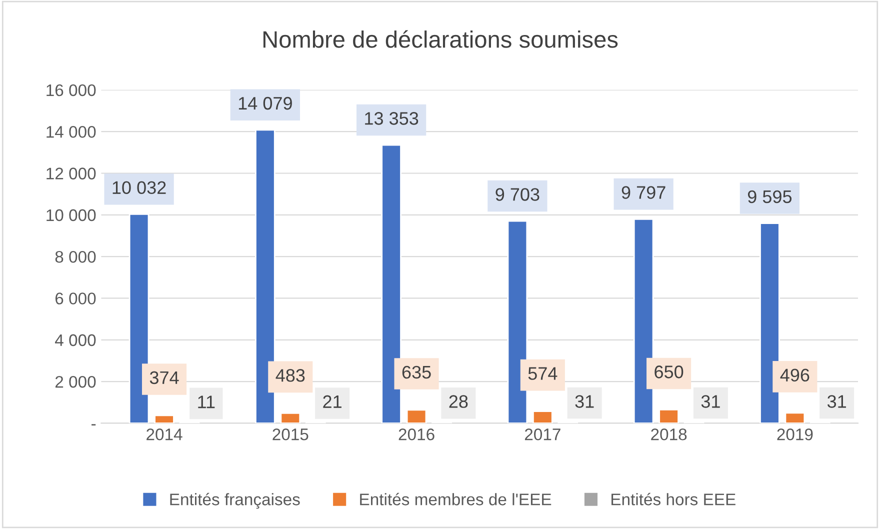 This screenshot has width=880, height=529. Describe the element at coordinates (164, 434) in the screenshot. I see `x-tick-label: 2014` at that location.